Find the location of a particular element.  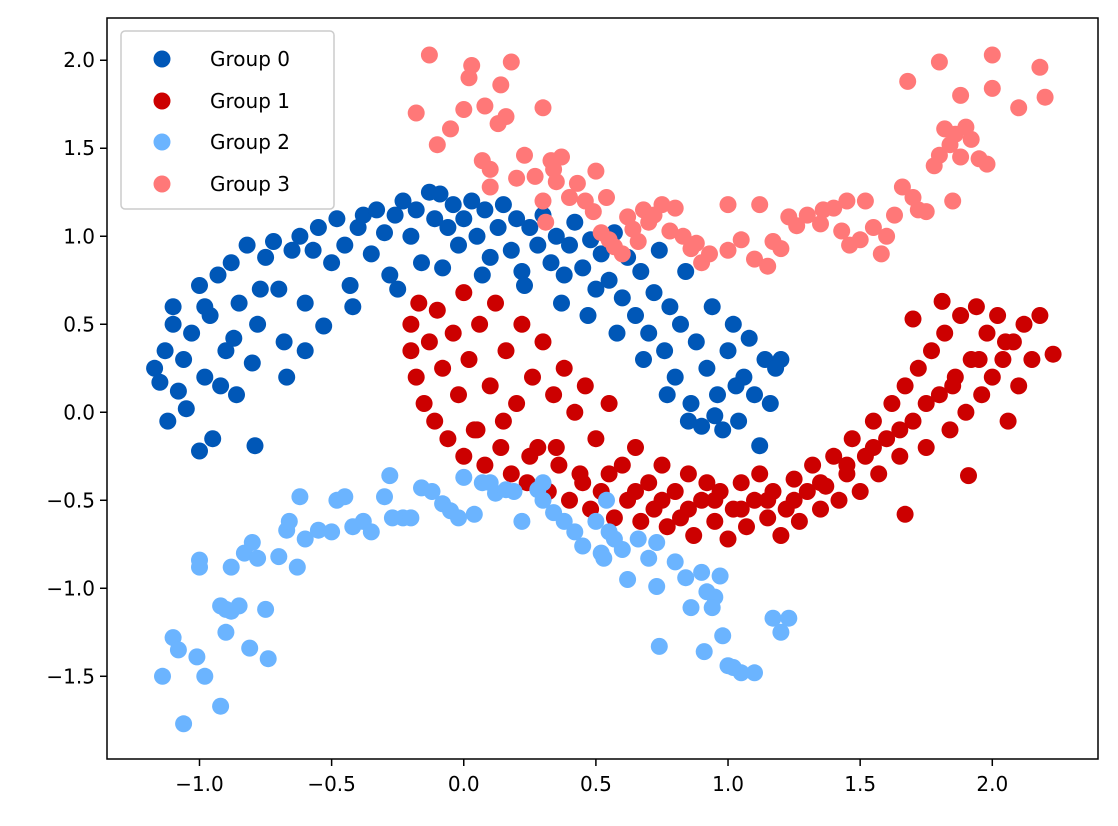

y-axis: −1.5 −1.0 −0.5 0.0 0.5 1.0 1.5 2.0 is located at coordinates (76, 368).